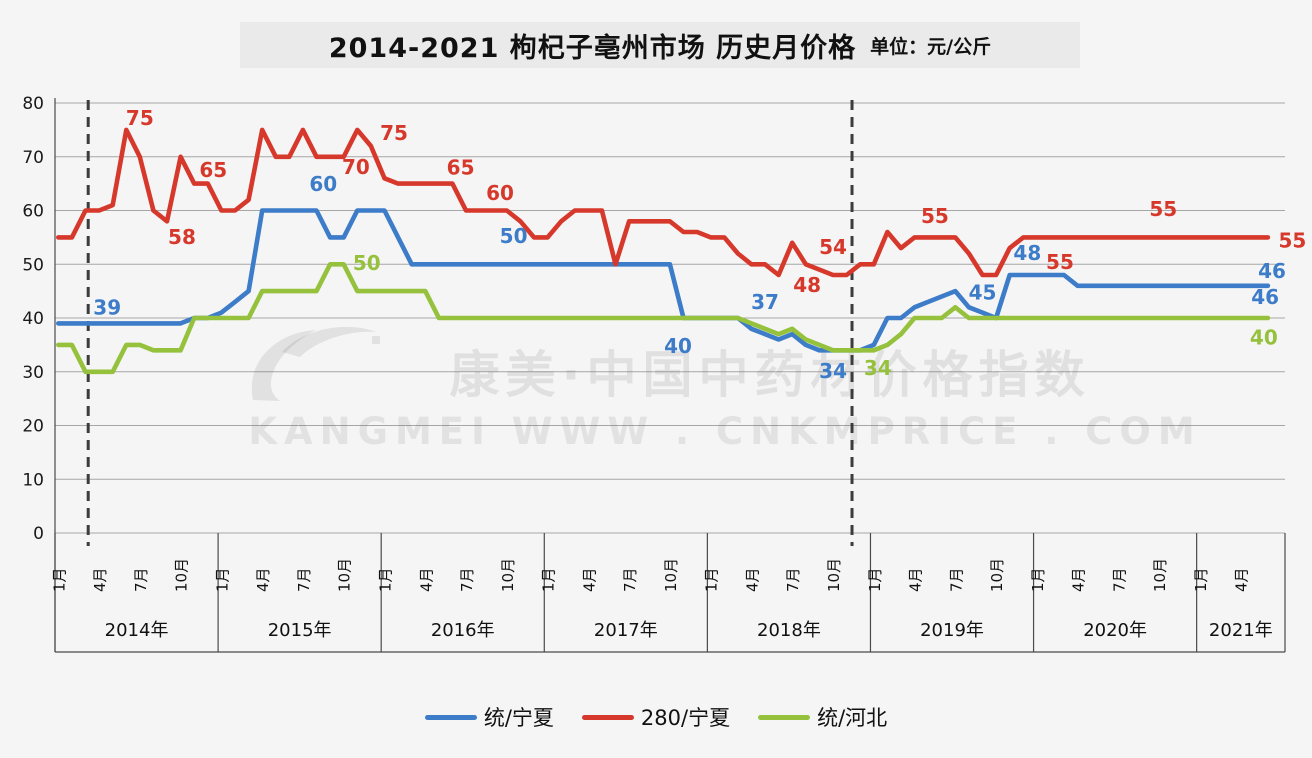  Describe the element at coordinates (356, 167) in the screenshot. I see `point-label: 70` at that location.